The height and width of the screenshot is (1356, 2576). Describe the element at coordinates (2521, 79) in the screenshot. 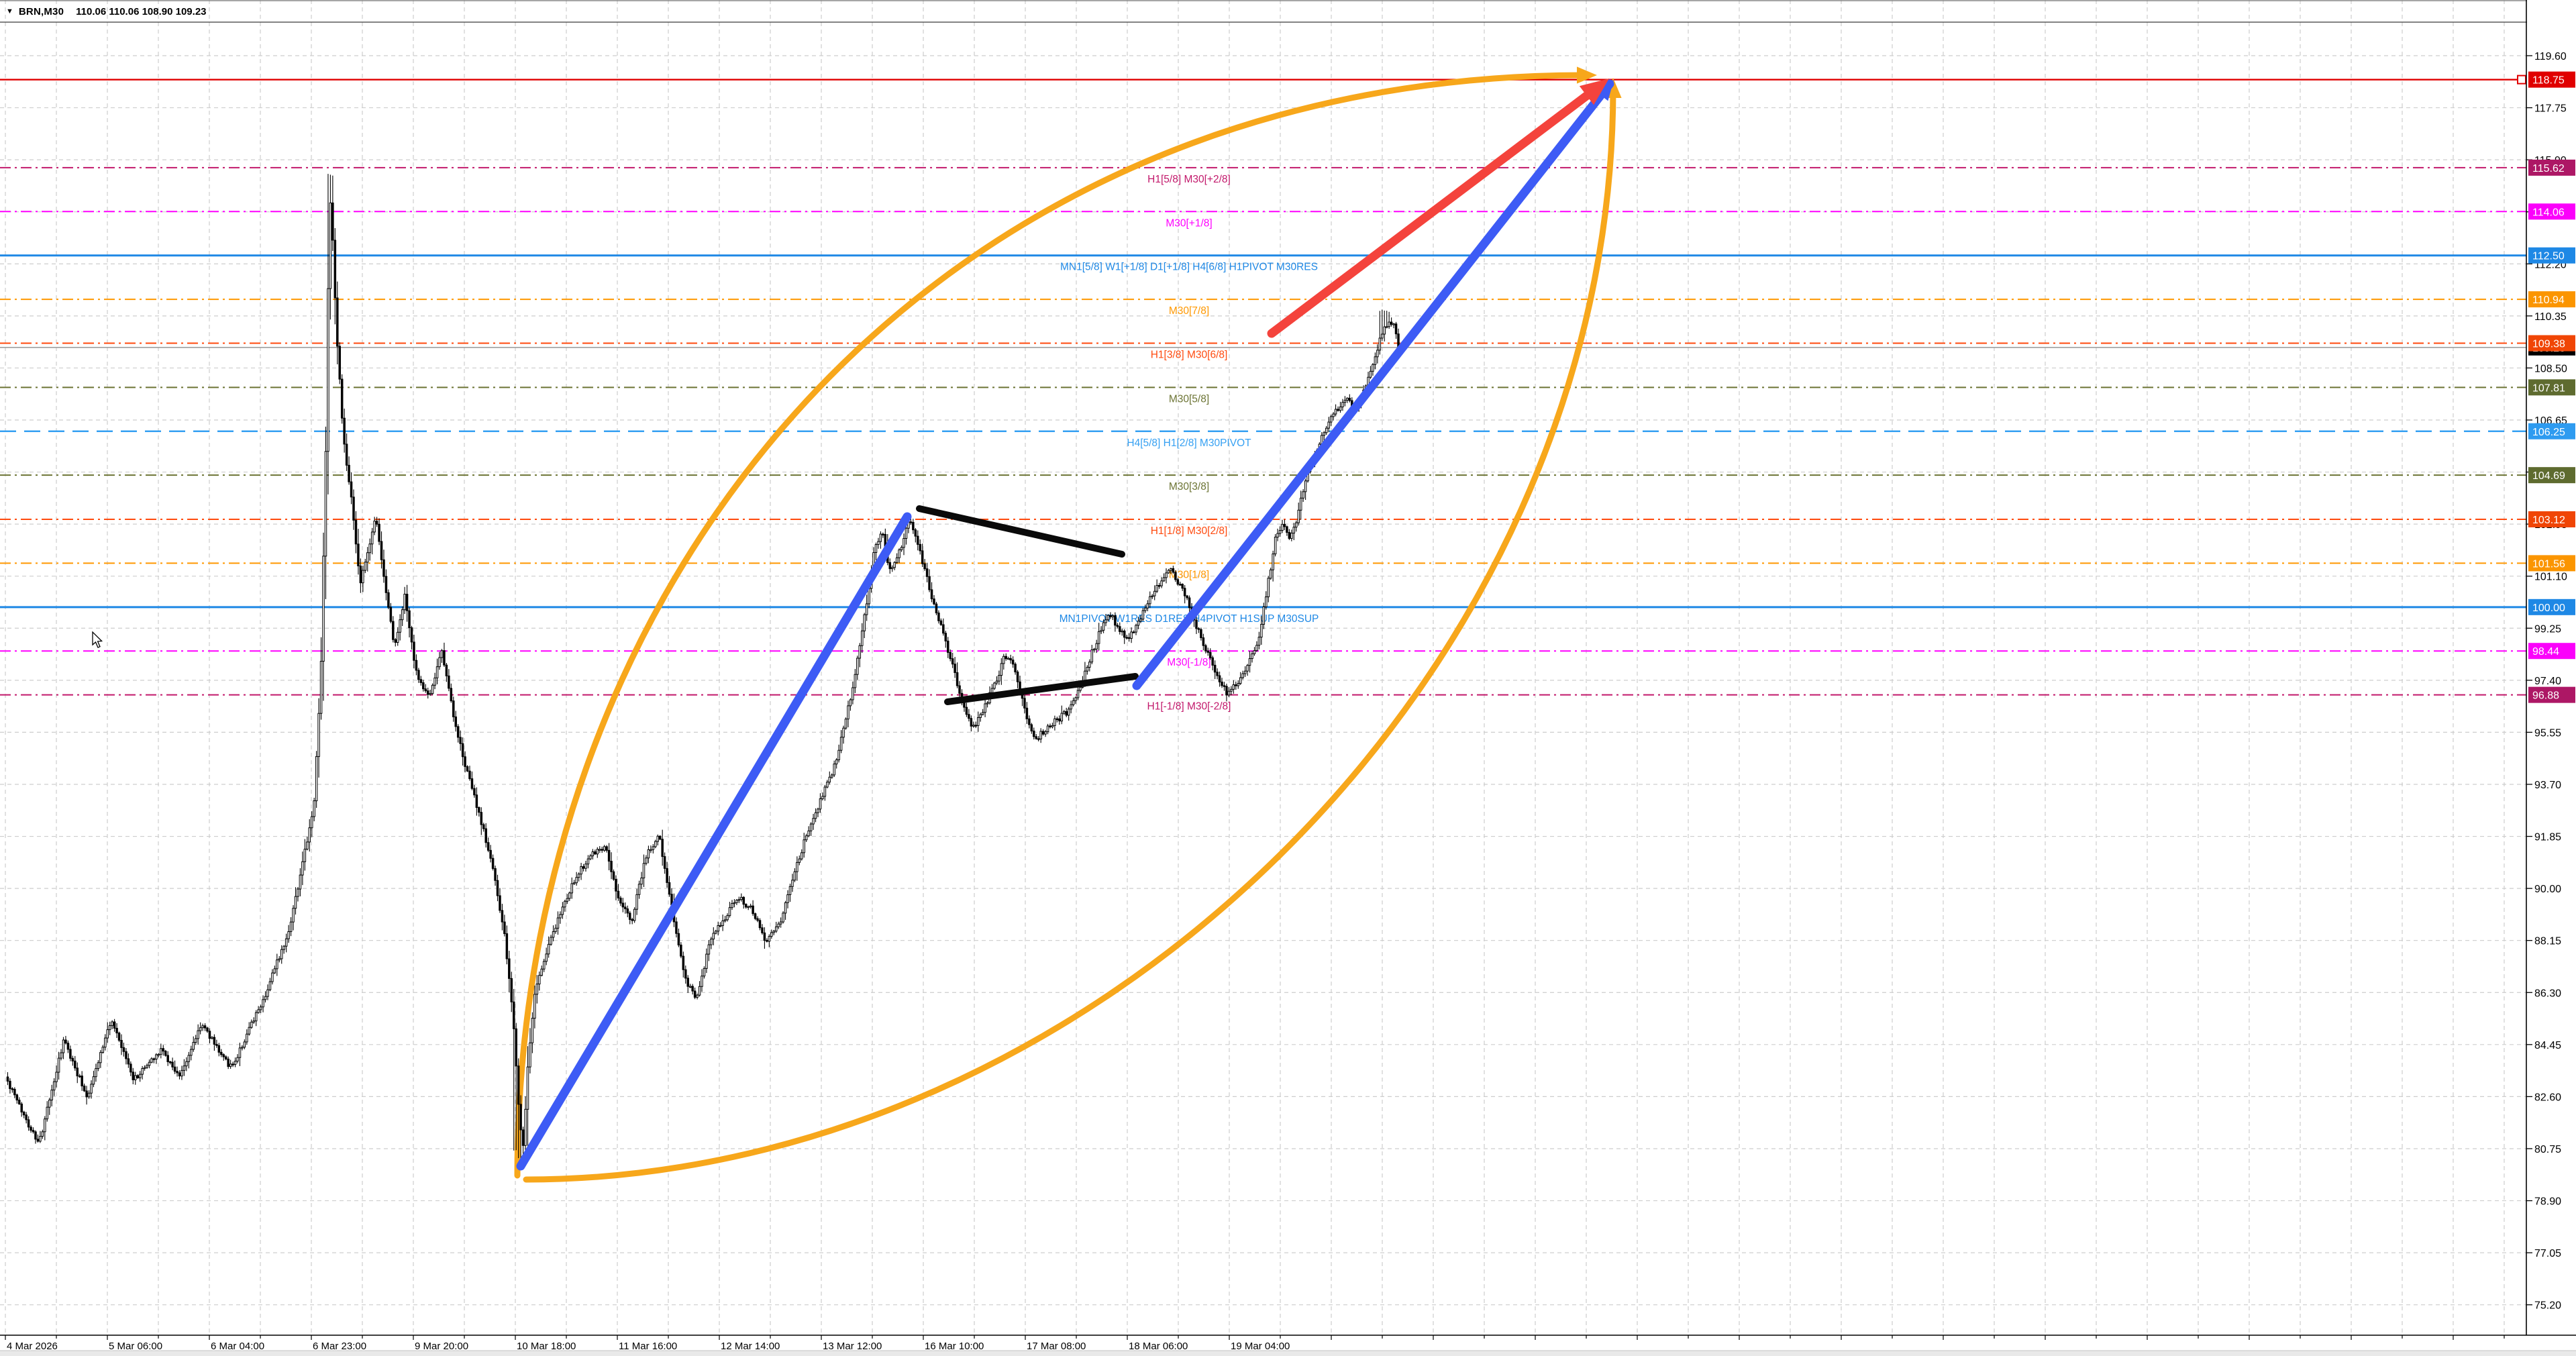

I see `hline-endpoint-marker` at that location.